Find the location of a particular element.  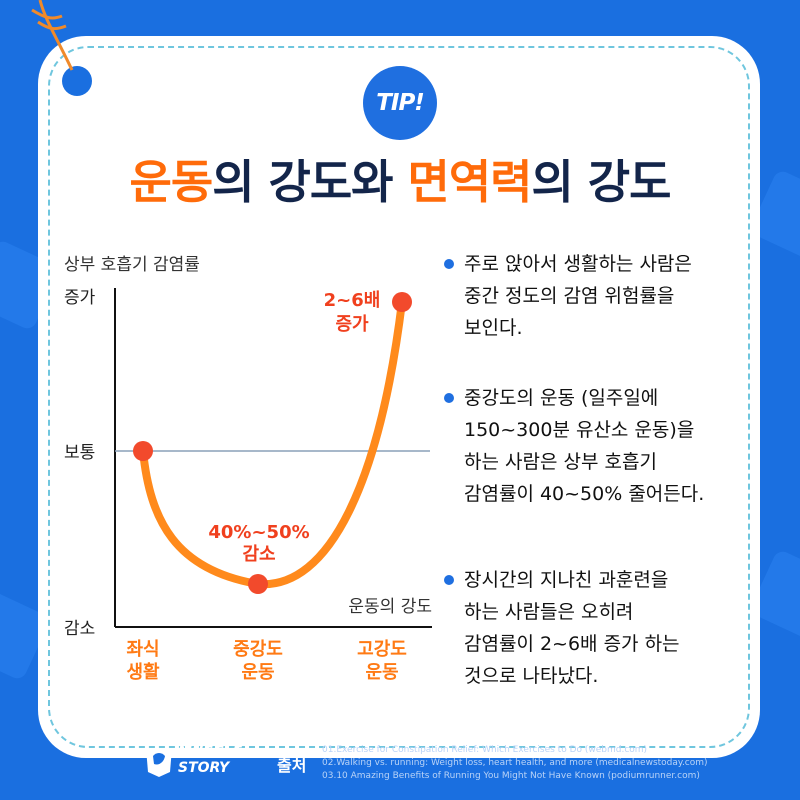

tag-string-icon is located at coordinates (52, 35).